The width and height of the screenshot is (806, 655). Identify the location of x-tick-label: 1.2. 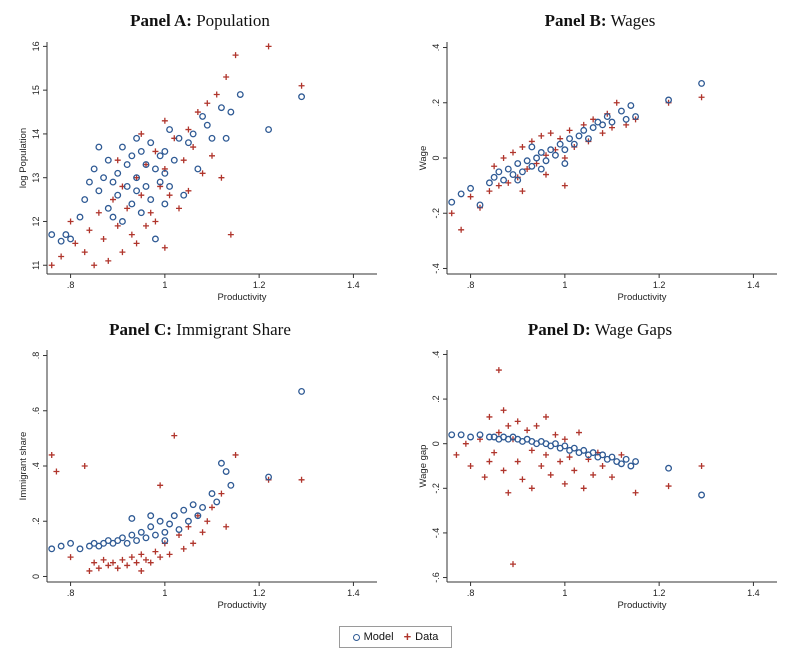
(259, 593).